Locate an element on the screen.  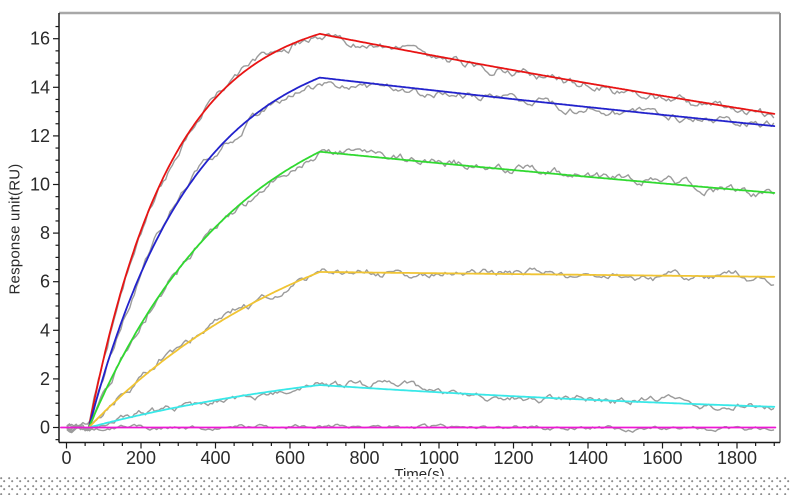
y-tick-label: 0 is located at coordinates (45, 428).